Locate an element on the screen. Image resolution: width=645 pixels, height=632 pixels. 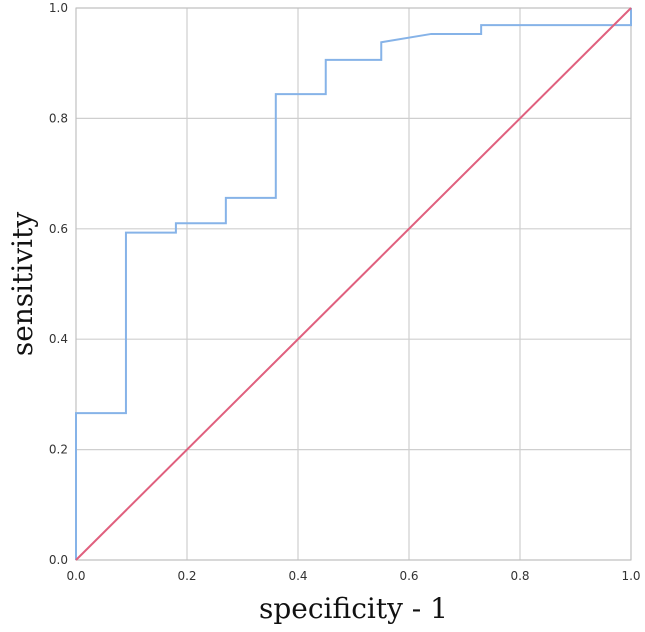
x-tick-label: 0.6 is located at coordinates (408, 576).